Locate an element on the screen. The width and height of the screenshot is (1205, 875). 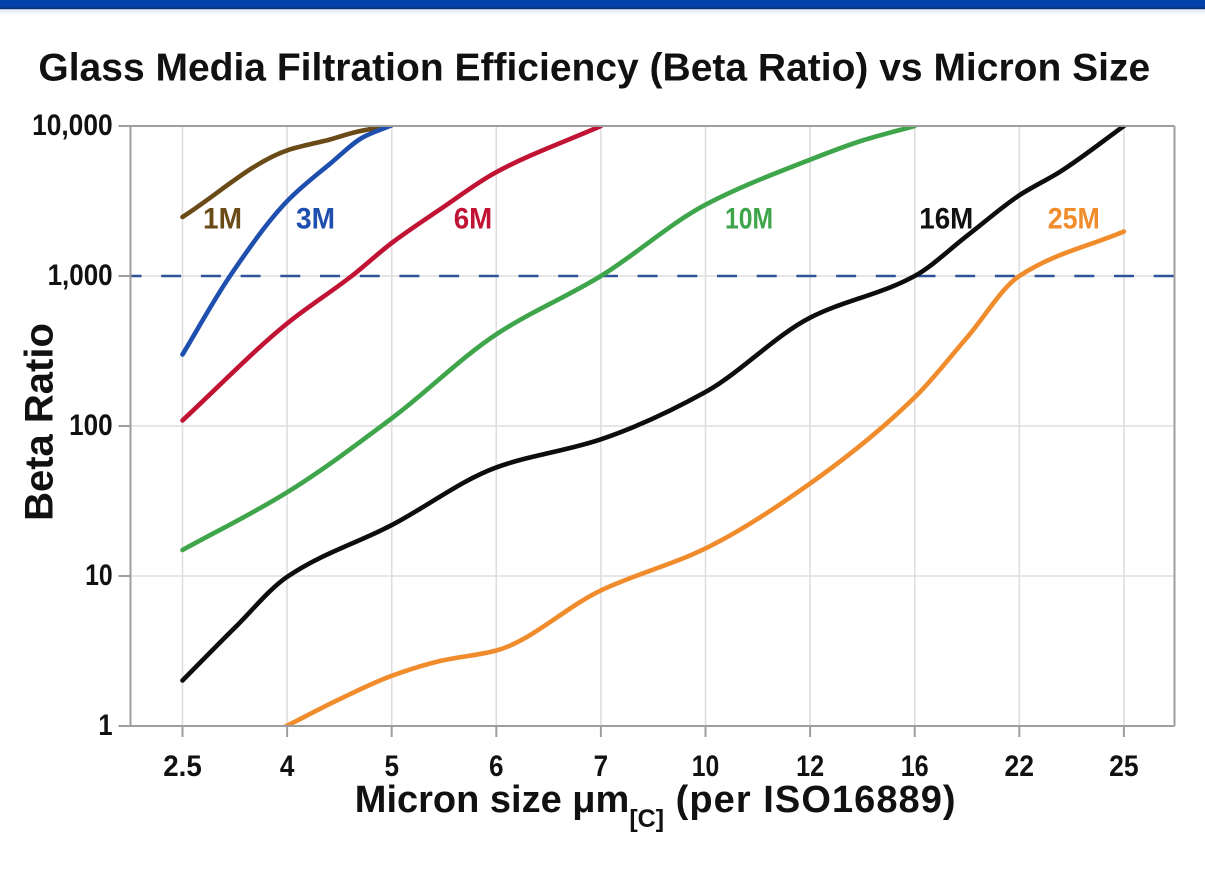
svg-text: 12 is located at coordinates (810, 766).